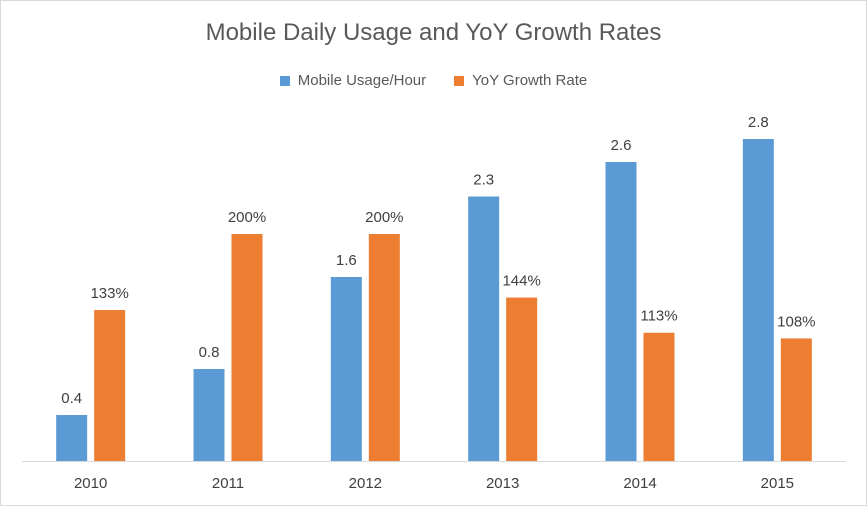 This screenshot has height=506, width=867. Describe the element at coordinates (362, 80) in the screenshot. I see `legend-label-usage: Mobile Usage/Hour` at that location.